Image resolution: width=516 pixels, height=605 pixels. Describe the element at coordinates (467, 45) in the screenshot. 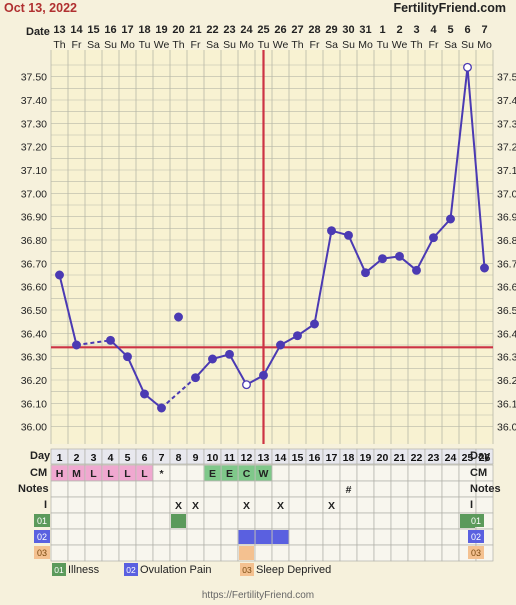

I see `weekday-label: Su` at that location.